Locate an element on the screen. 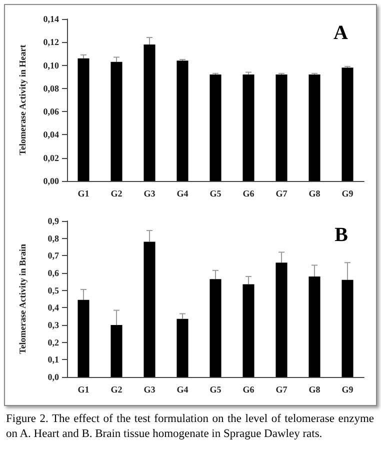 The width and height of the screenshot is (381, 470). y-tick-label: 0,0 is located at coordinates (54, 377).